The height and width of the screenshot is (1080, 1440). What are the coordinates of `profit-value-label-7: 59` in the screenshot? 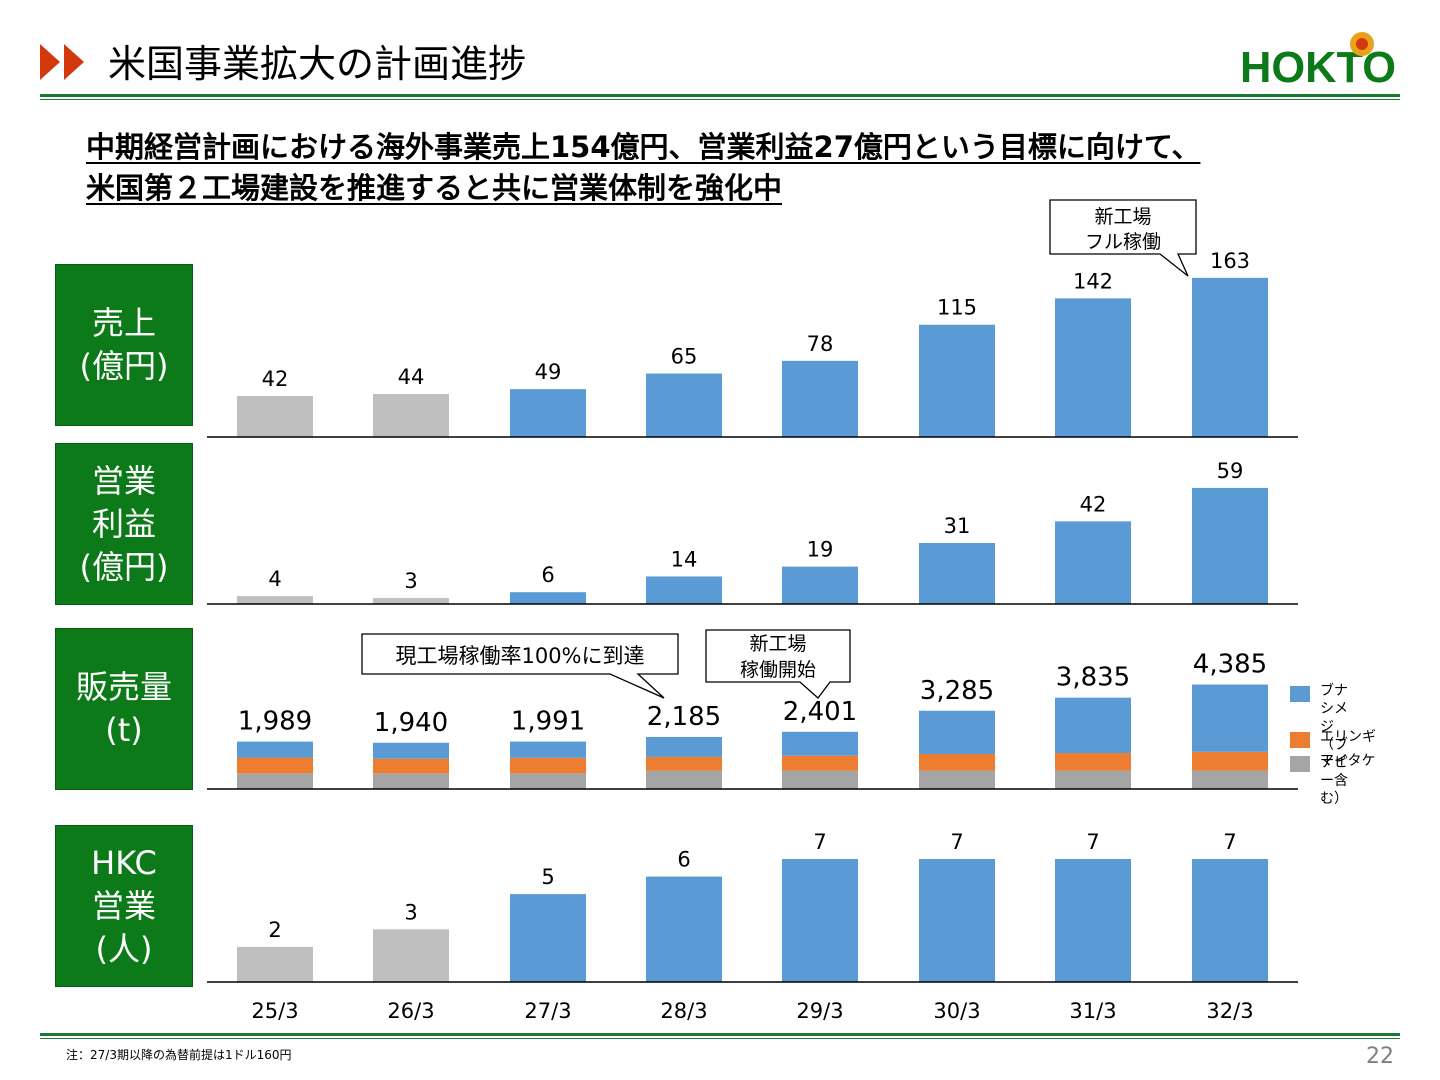 It's located at (1230, 471).